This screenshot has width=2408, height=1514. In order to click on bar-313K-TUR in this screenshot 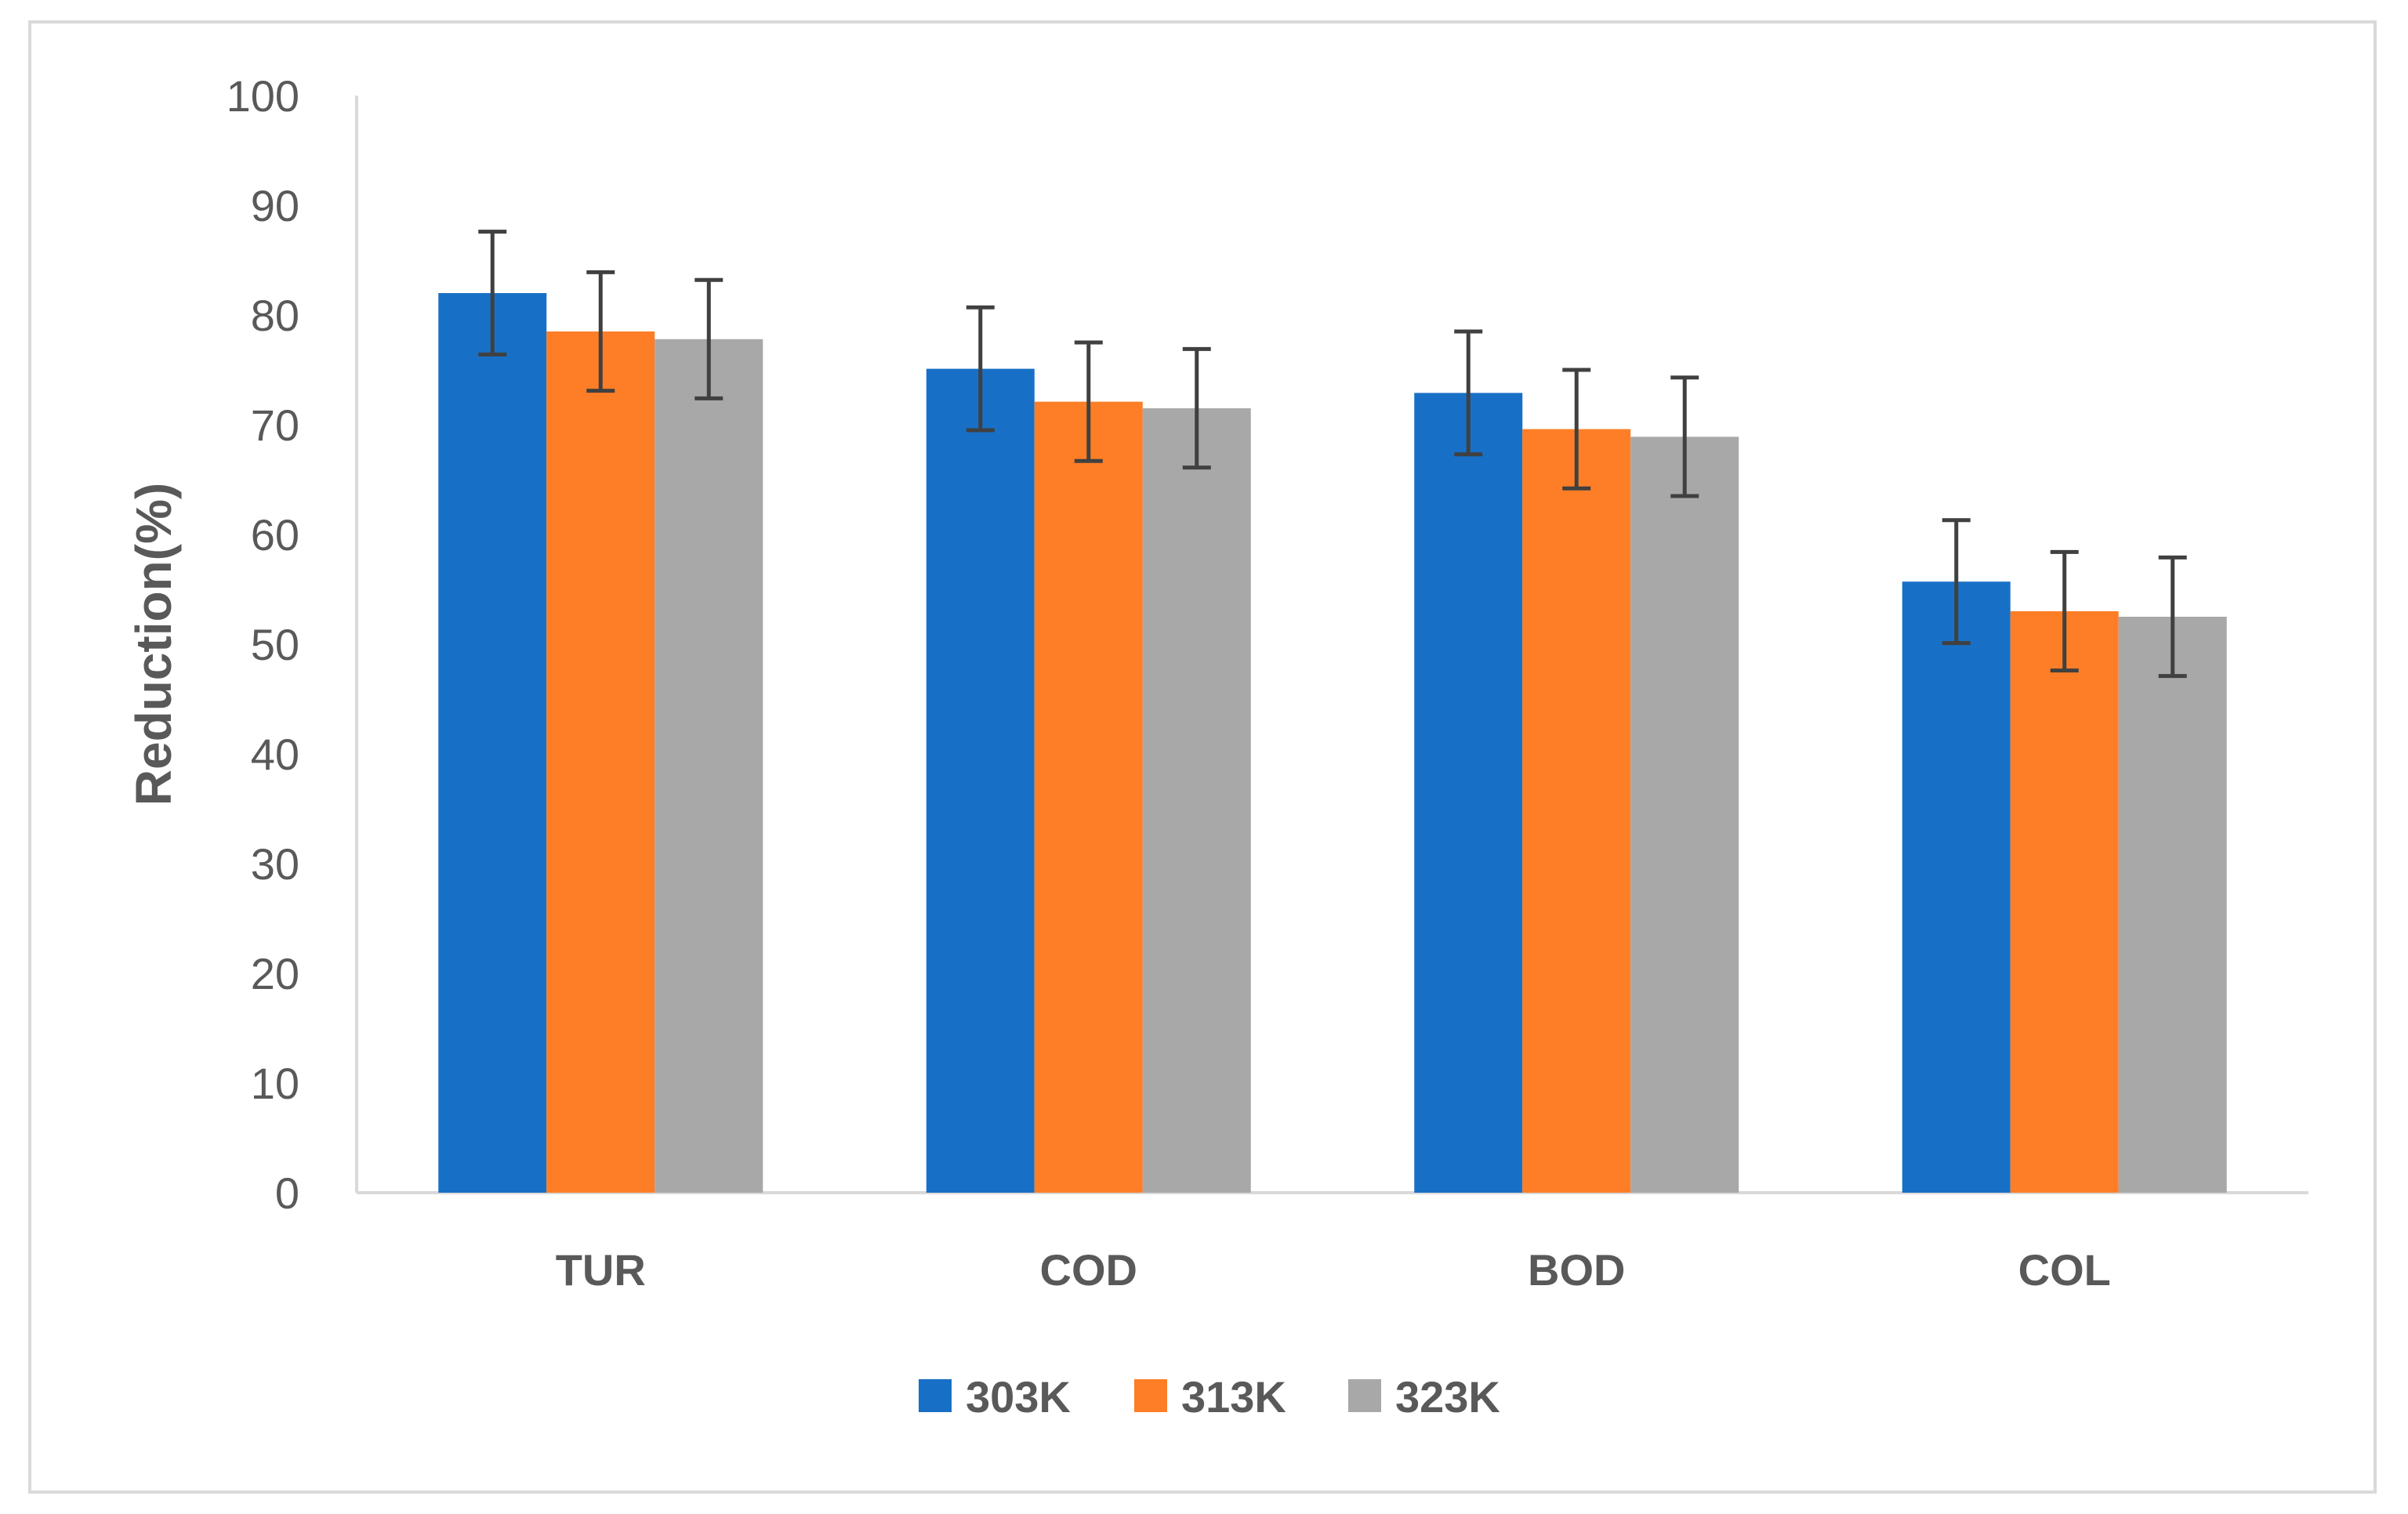, I will do `click(600, 762)`.